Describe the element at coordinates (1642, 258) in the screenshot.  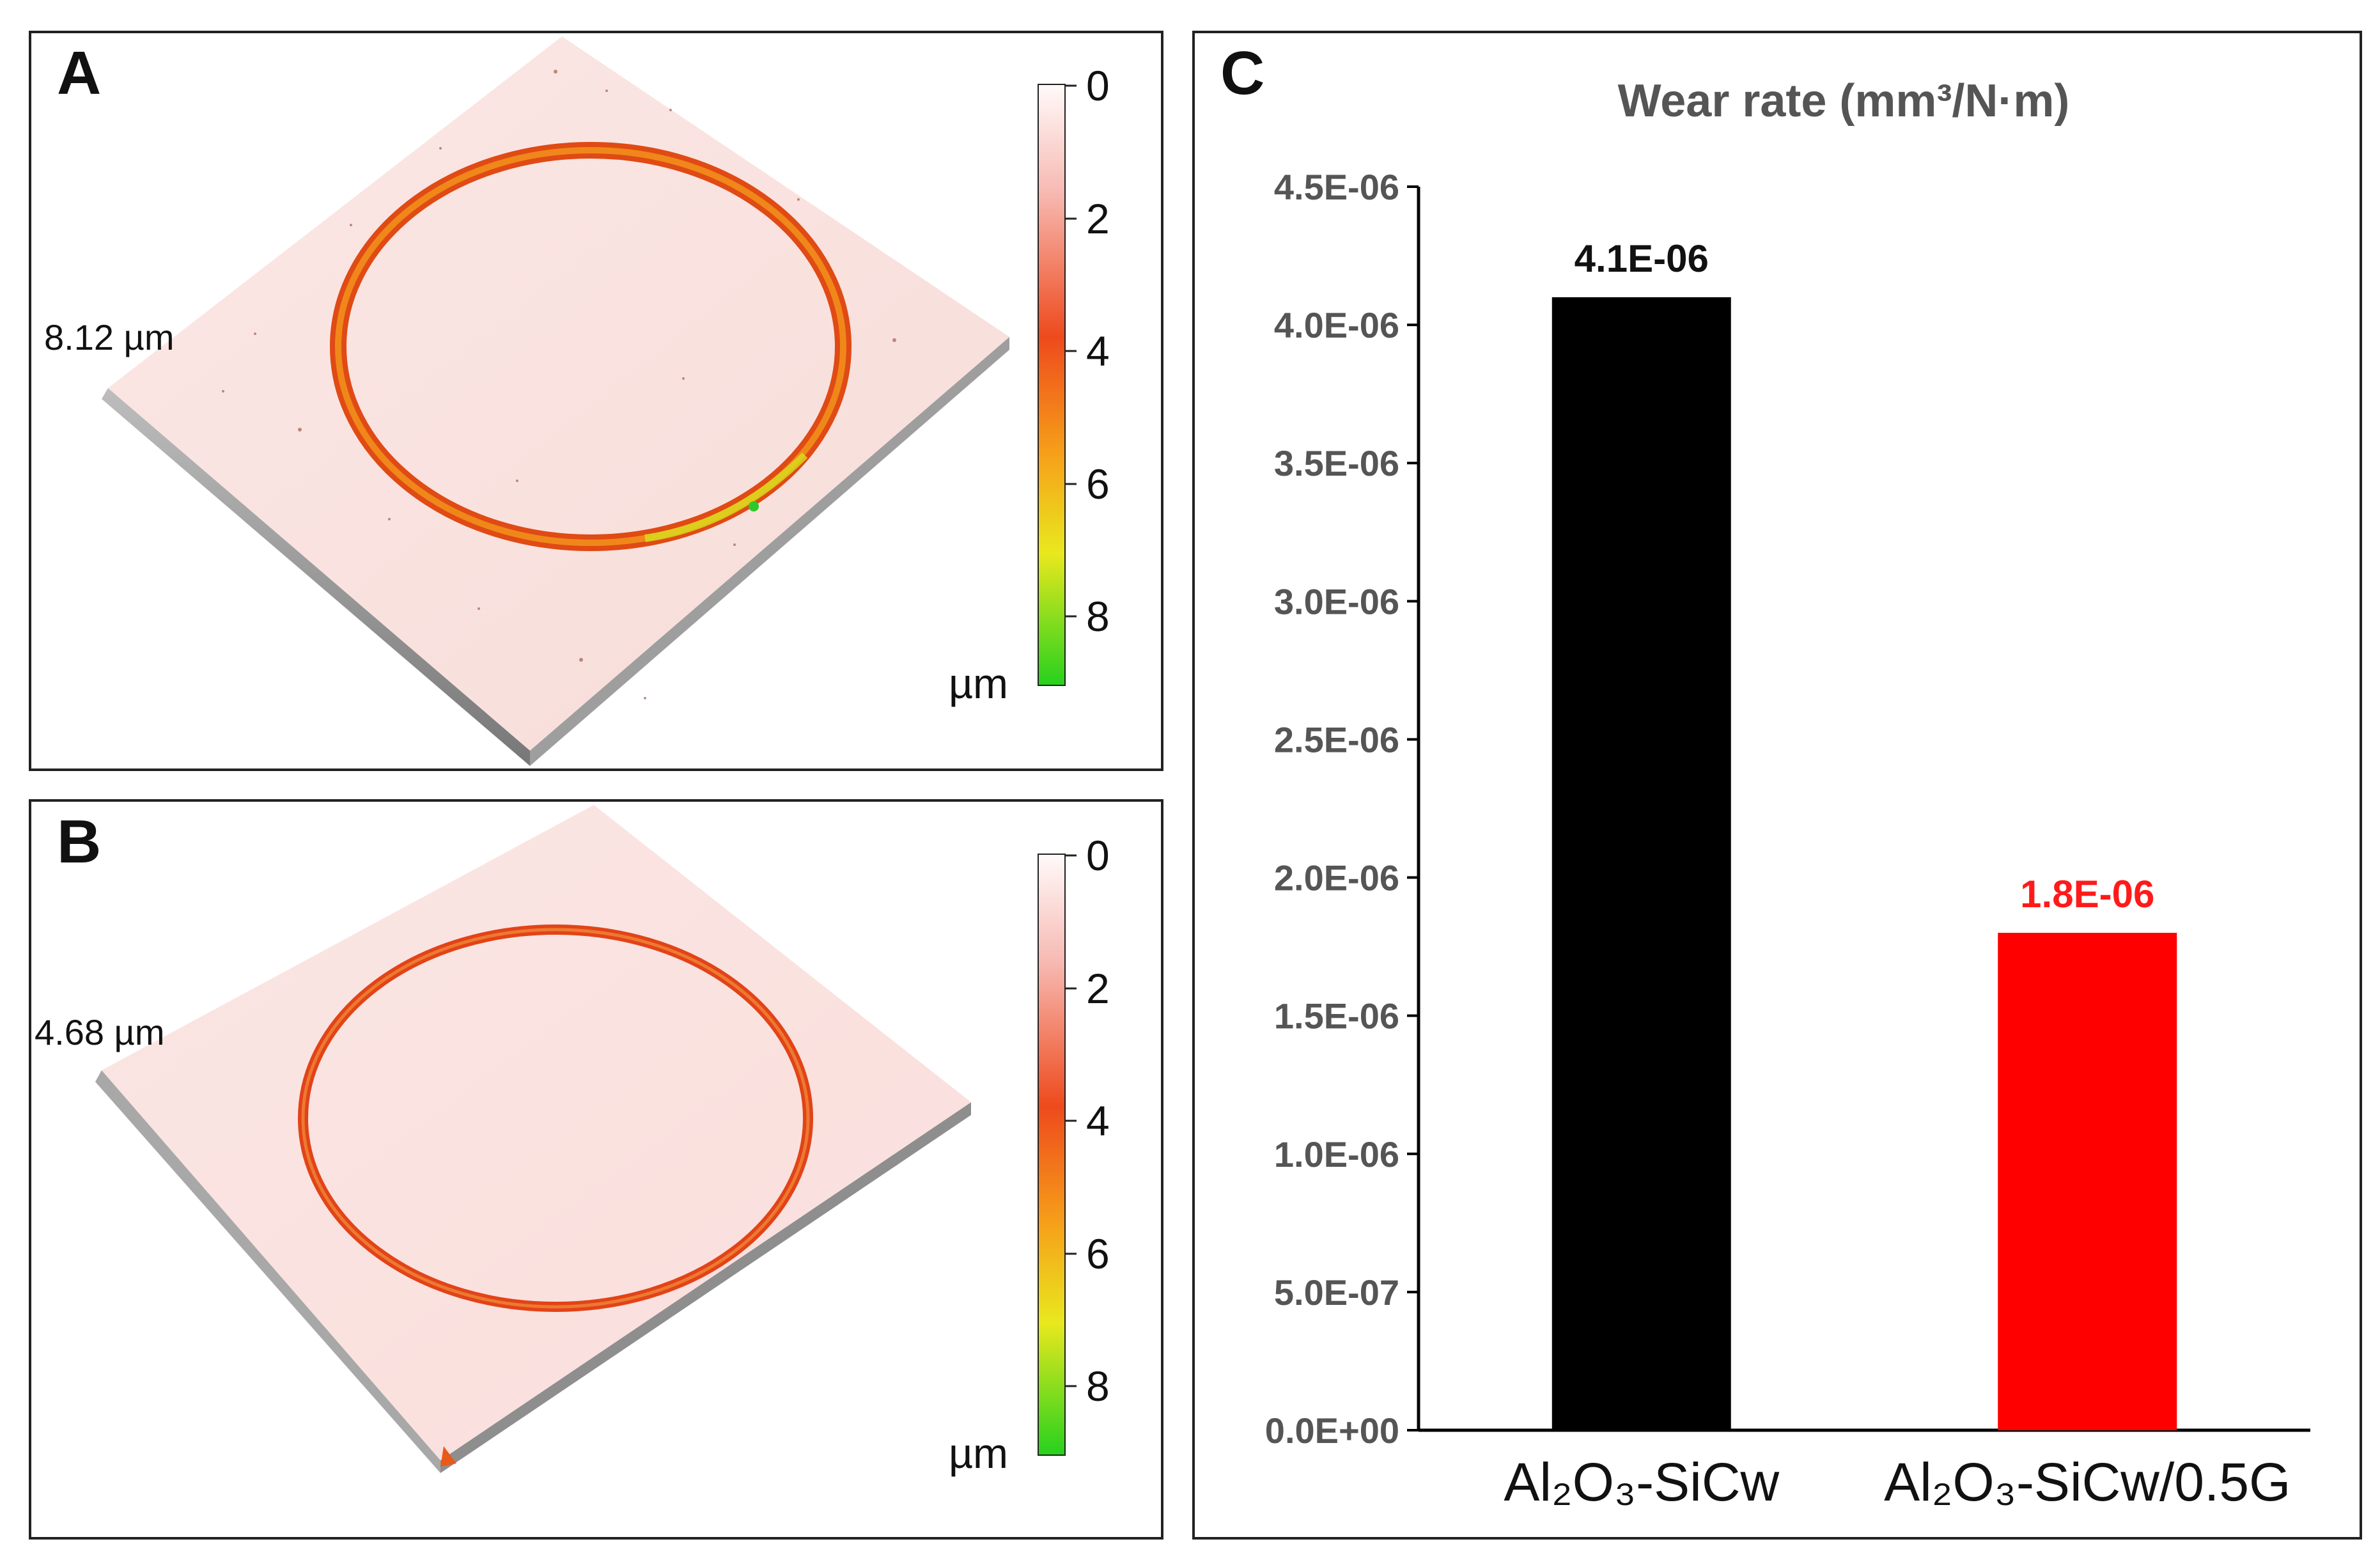
I see `bar-data-label: 4.1E-06` at that location.